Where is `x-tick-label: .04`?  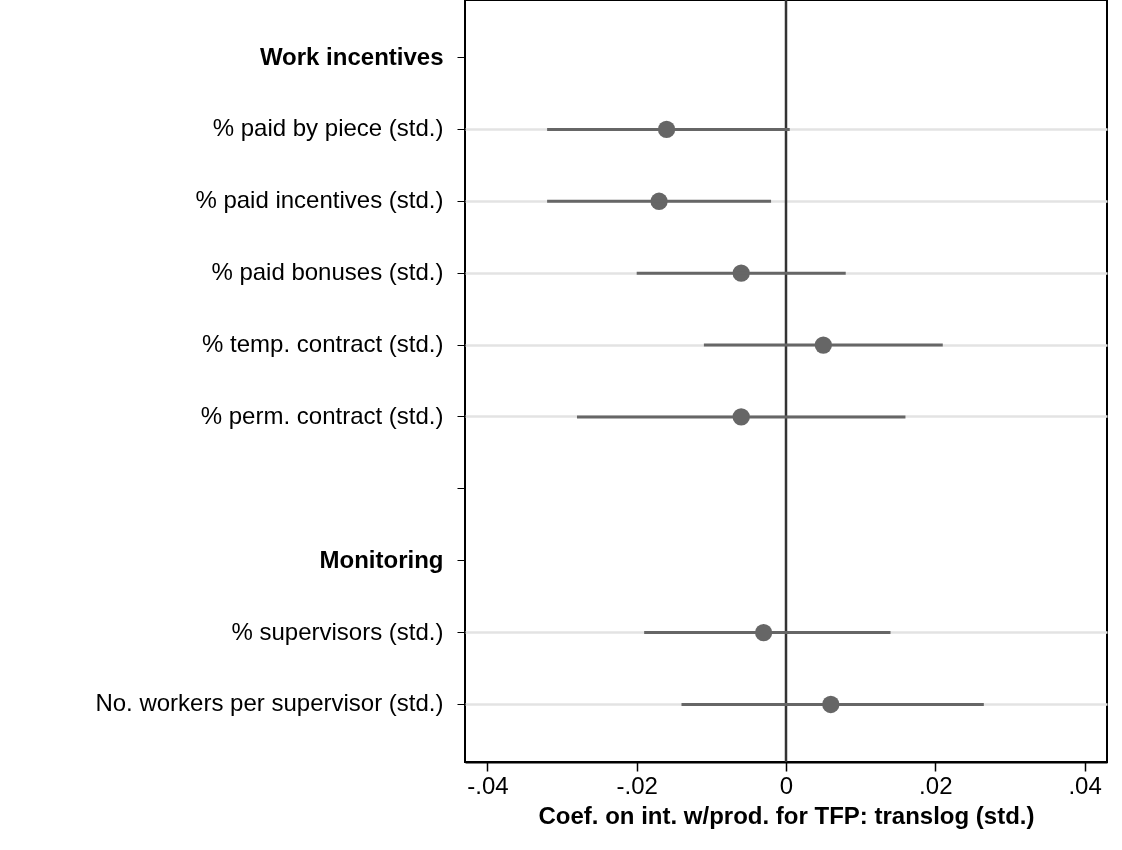 x-tick-label: .04 is located at coordinates (1085, 785).